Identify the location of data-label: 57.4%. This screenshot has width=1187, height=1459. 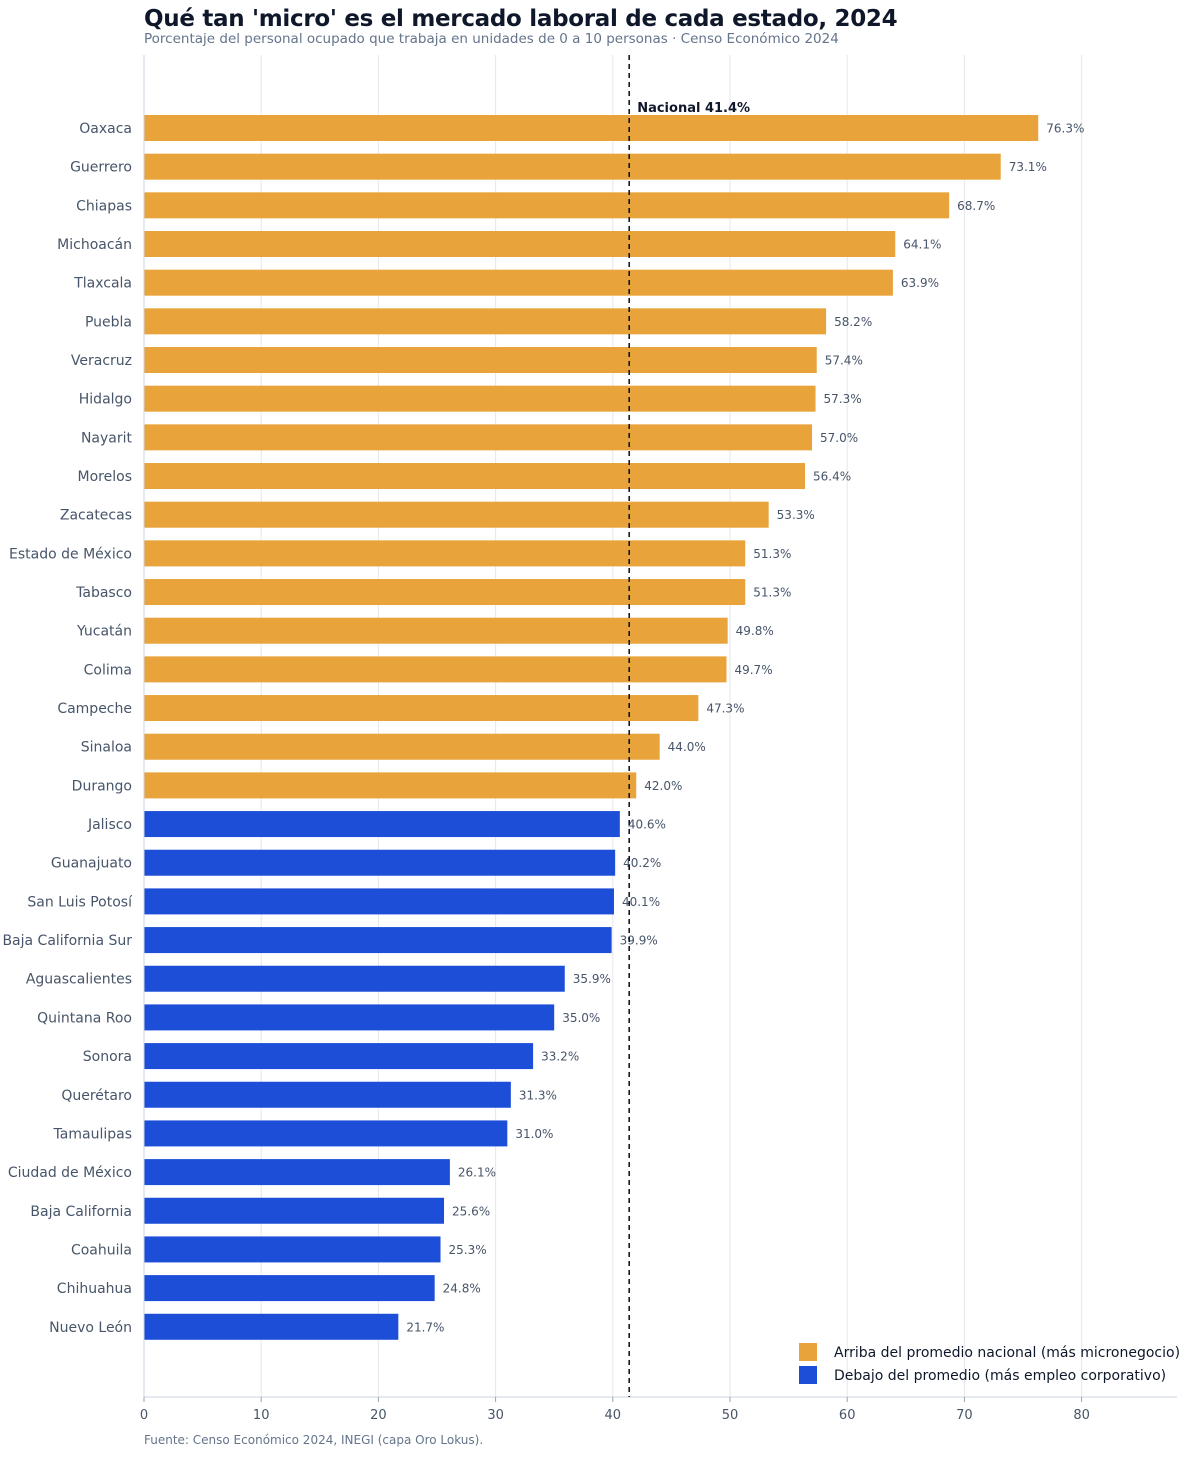
(844, 361).